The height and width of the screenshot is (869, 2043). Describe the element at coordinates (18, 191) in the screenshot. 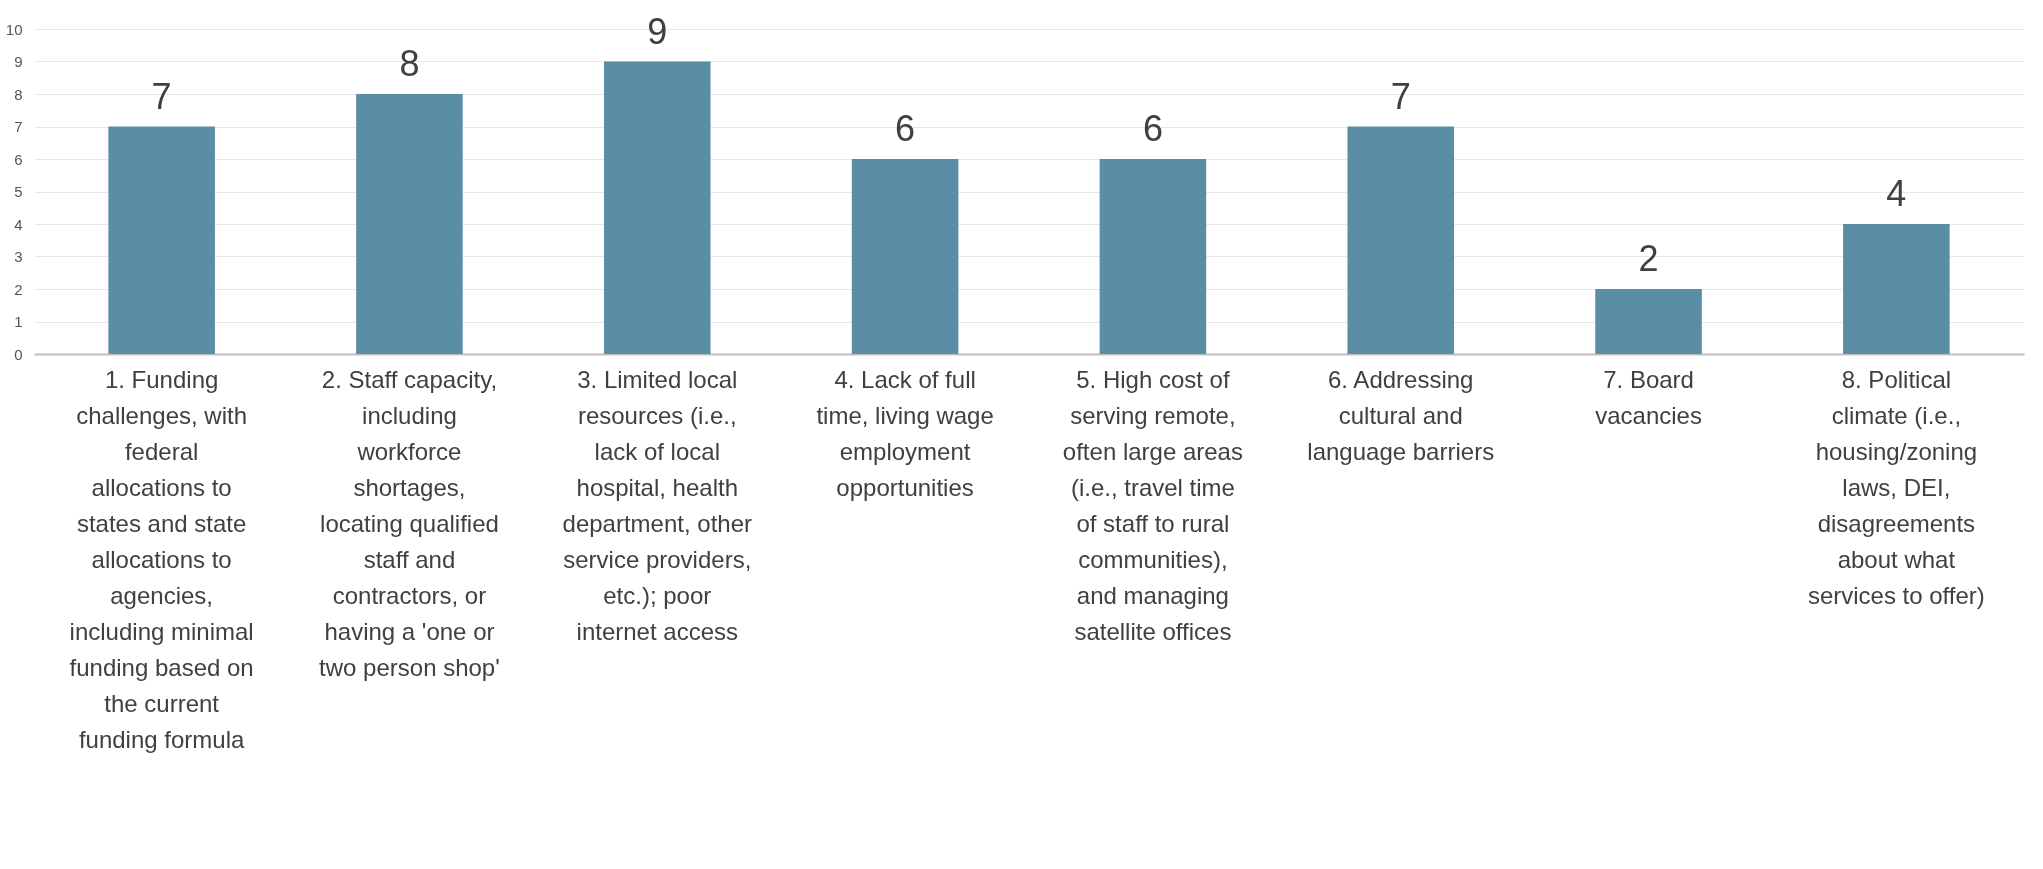

I see `y-tick-label: 5` at that location.